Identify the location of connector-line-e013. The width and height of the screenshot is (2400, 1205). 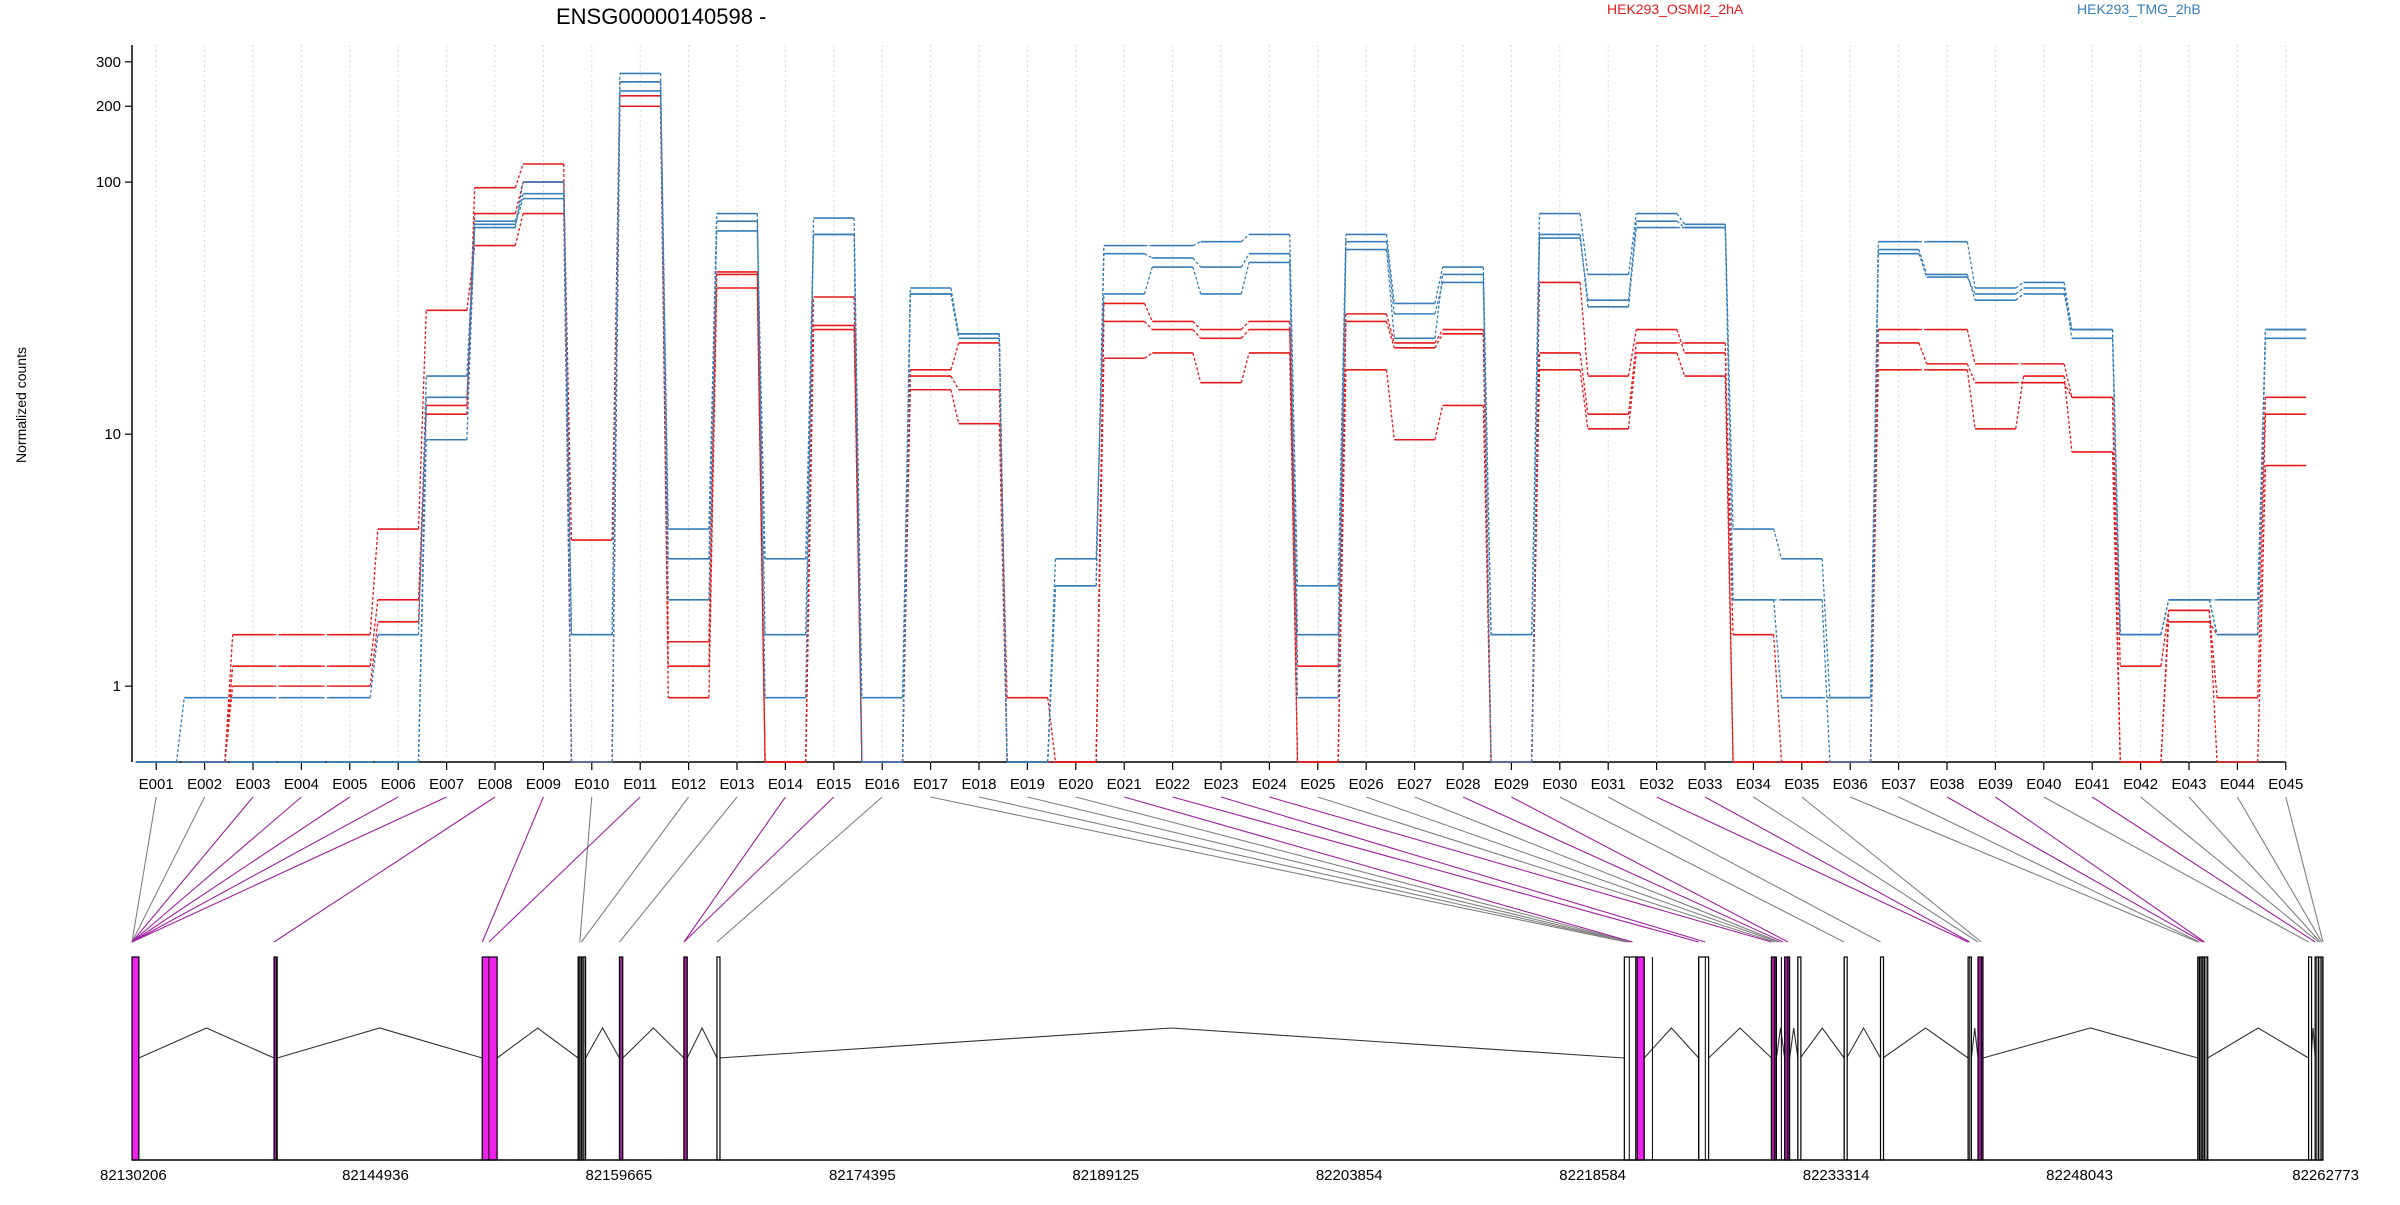
(678, 869).